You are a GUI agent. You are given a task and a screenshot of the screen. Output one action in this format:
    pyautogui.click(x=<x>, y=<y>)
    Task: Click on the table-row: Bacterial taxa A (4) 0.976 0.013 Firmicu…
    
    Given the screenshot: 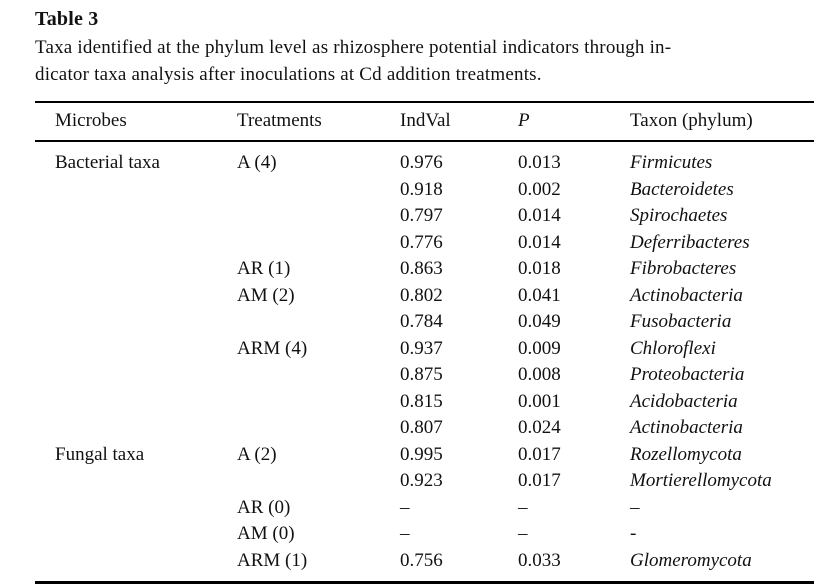 What is the action you would take?
    pyautogui.click(x=424, y=159)
    